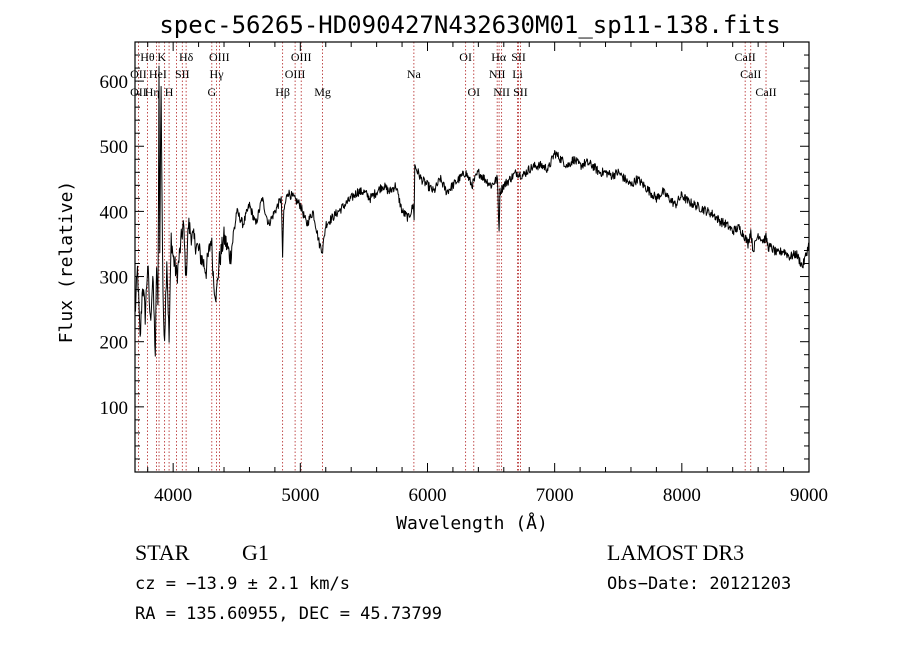  What do you see at coordinates (169, 92) in the screenshot?
I see `line-label: H` at bounding box center [169, 92].